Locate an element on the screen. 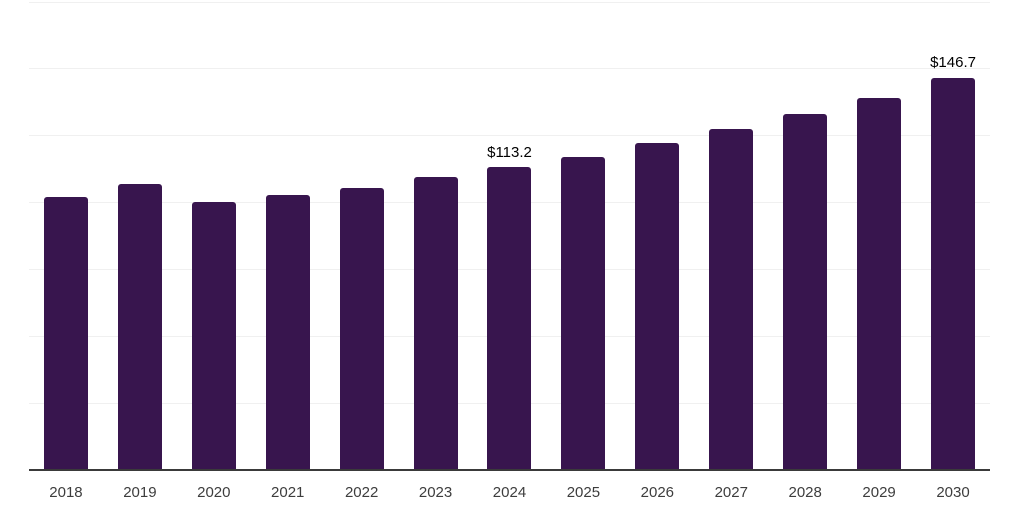  bar-slot-2028 is located at coordinates (805, 236).